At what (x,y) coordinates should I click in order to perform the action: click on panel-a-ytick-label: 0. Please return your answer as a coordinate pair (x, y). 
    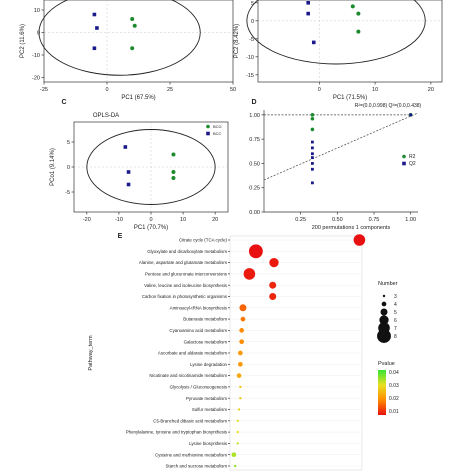
    Looking at the image, I should click on (38, 34).